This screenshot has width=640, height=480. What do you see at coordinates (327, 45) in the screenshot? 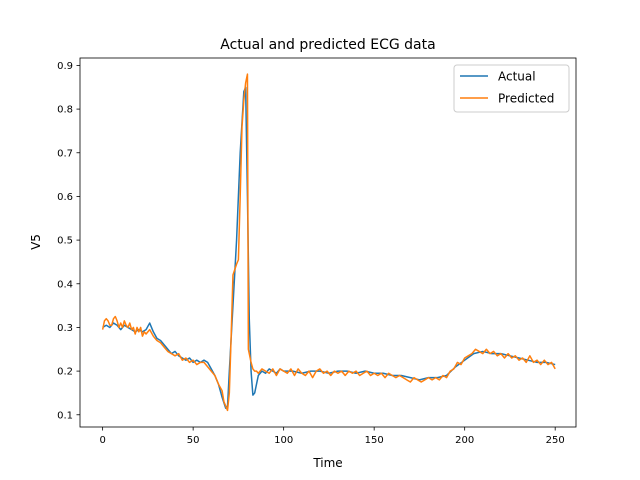
I see `chart-title: Actual and predicted ECG data` at bounding box center [327, 45].